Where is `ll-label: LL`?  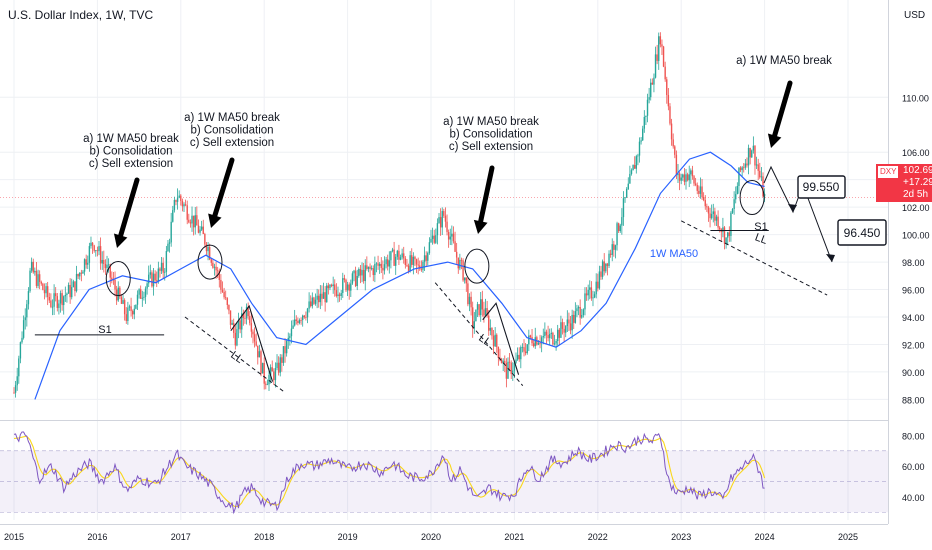
ll-label: LL is located at coordinates (484, 340).